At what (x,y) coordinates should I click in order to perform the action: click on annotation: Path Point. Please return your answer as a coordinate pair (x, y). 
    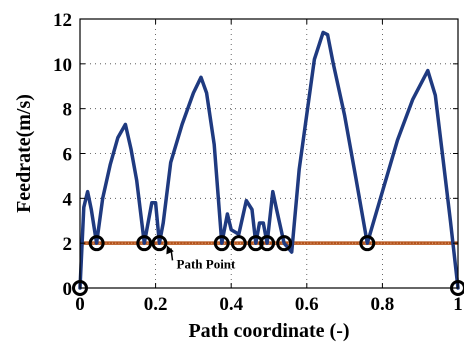
    Looking at the image, I should click on (201, 258).